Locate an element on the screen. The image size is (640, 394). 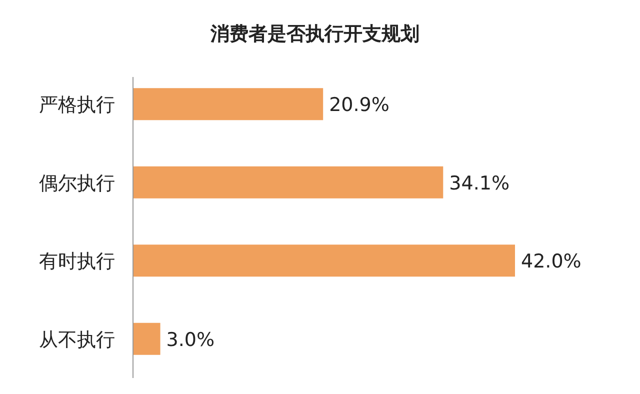
data-label: 34.1% is located at coordinates (479, 183).